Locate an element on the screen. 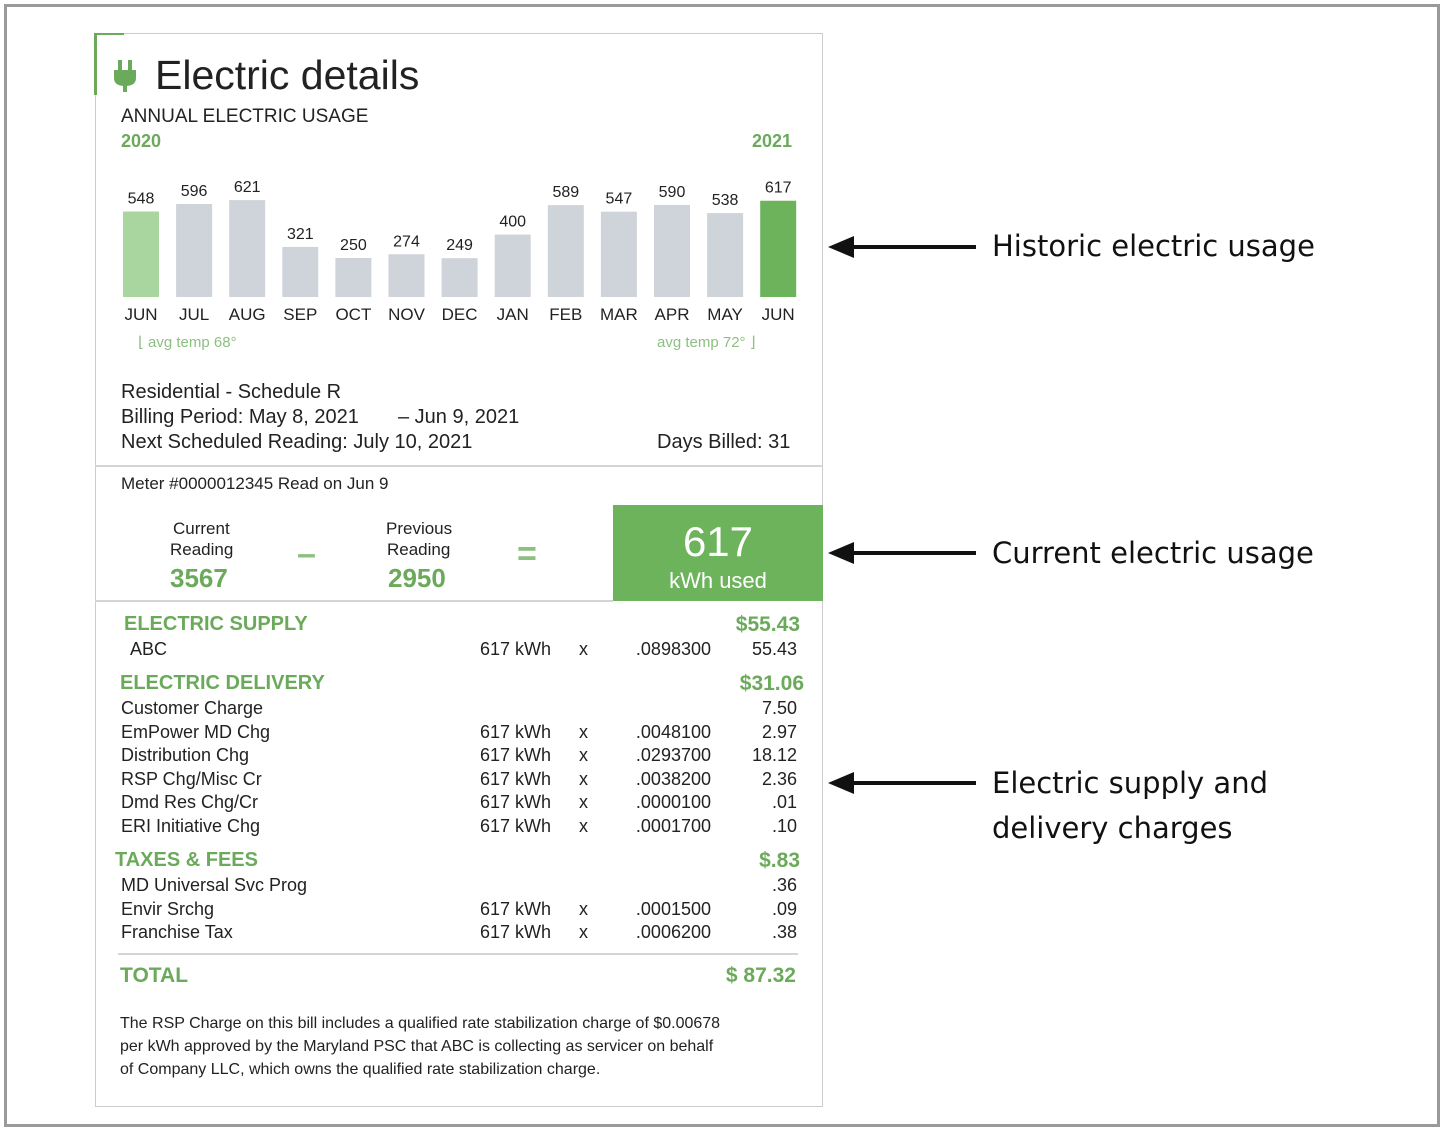  charge-amount: .09 is located at coordinates (784, 908).